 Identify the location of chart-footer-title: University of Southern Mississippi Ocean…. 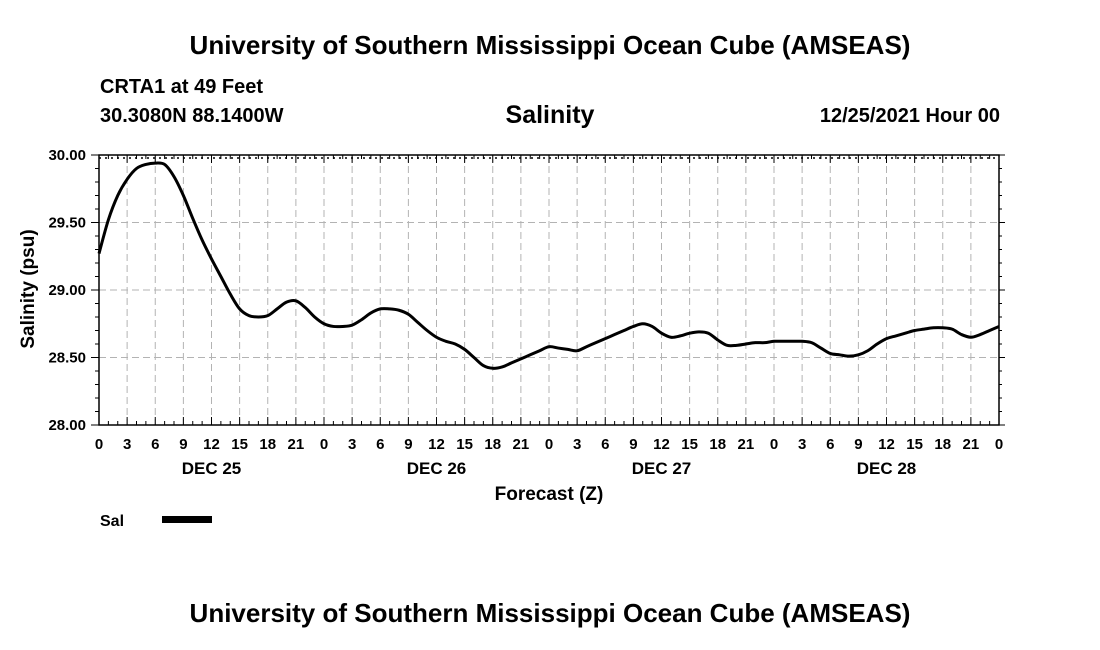
(550, 613).